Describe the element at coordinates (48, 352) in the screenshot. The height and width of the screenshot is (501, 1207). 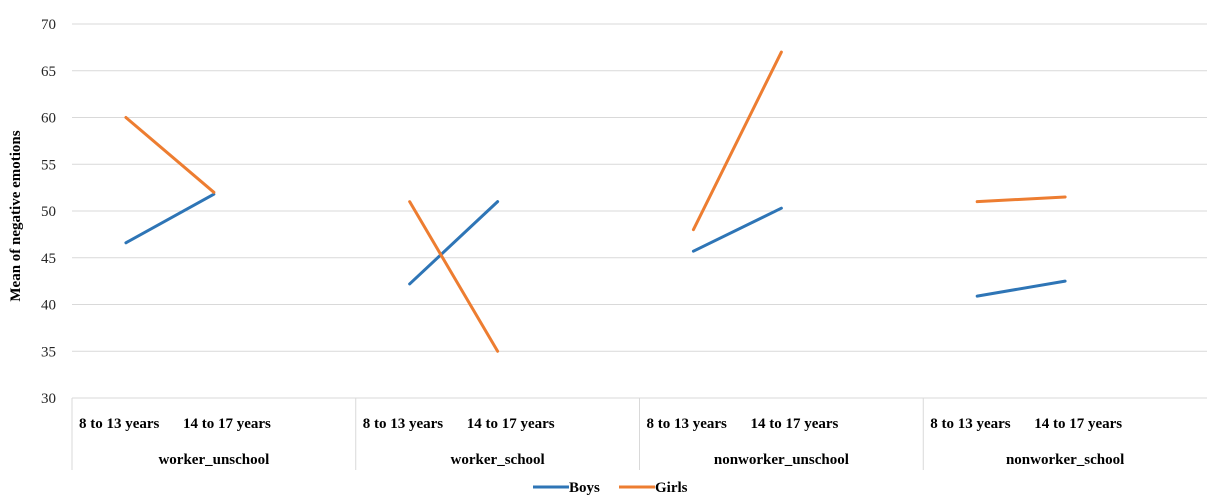
I see `y-tick-label: 35` at that location.